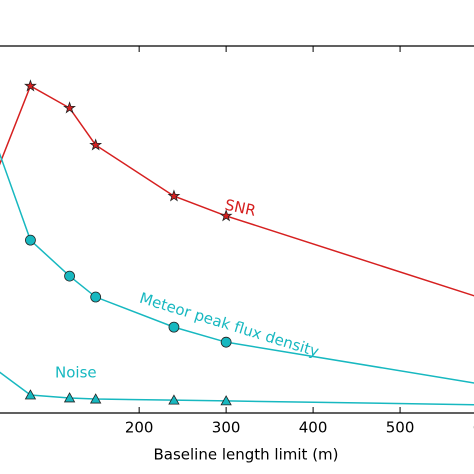 The image size is (474, 474). I want to click on x-tick-label: 400, so click(313, 428).